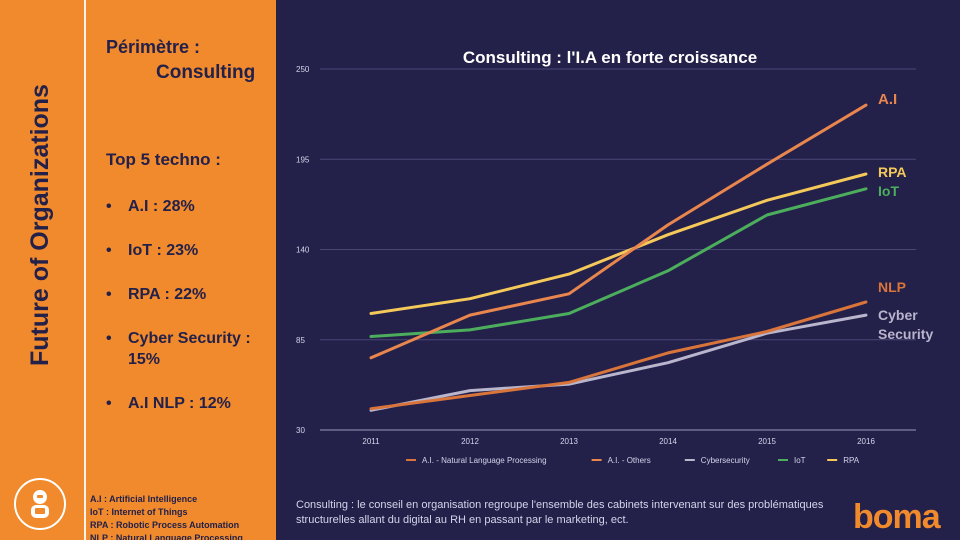 This screenshot has width=960, height=540. What do you see at coordinates (165, 525) in the screenshot?
I see `glossary-entry: RPA : Robotic Process Automation` at bounding box center [165, 525].